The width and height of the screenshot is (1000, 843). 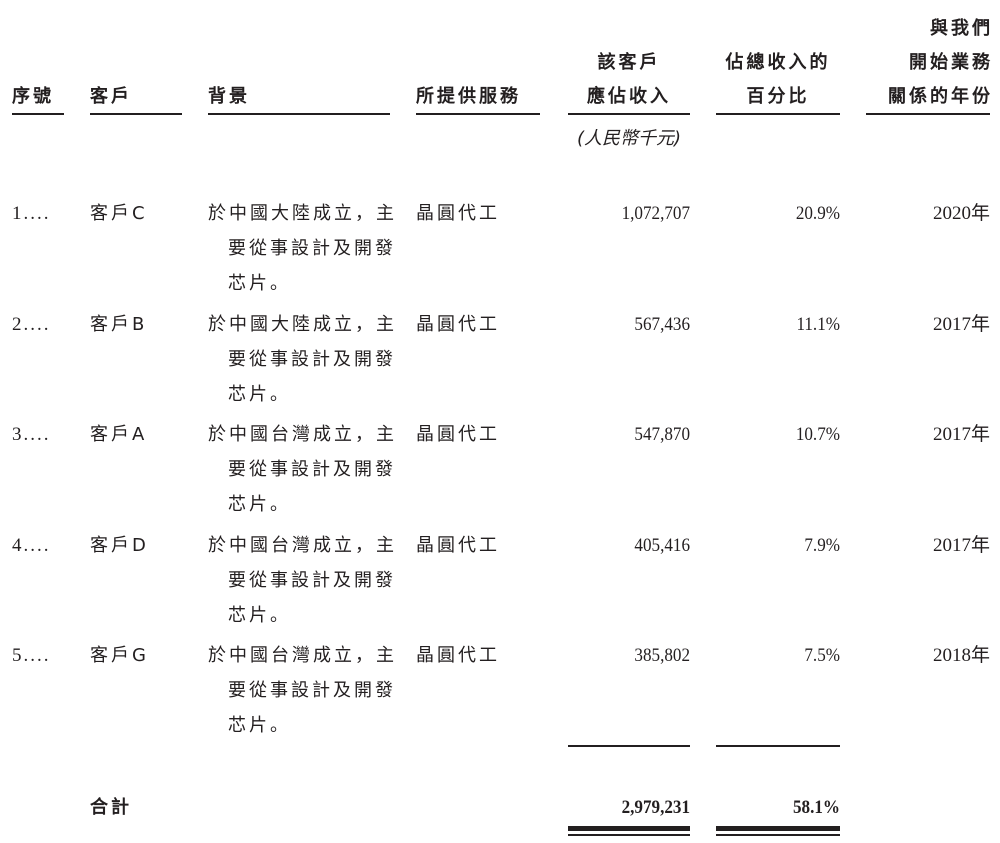 I want to click on row-customer: 客戶B, so click(x=119, y=324).